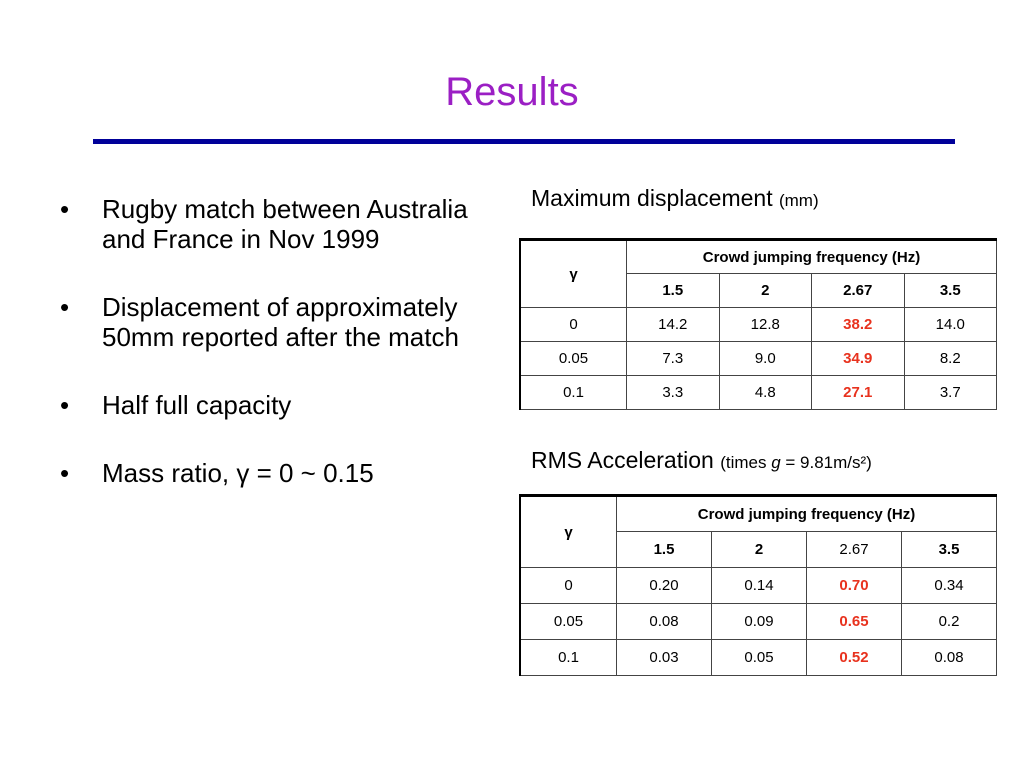 The image size is (1024, 768). I want to click on table-row: 0 14.2 12.8 38.2 14.0, so click(758, 324).